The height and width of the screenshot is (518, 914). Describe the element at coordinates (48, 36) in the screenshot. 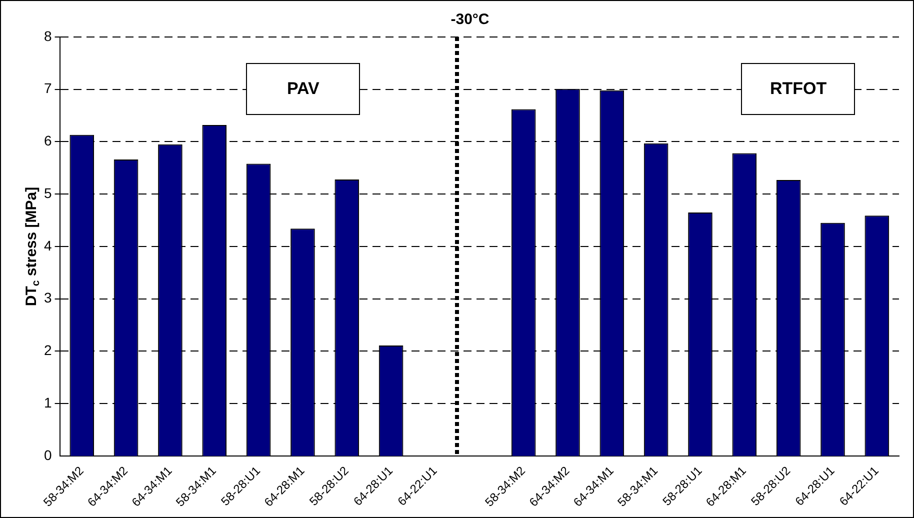

I see `y-tick-label: 8` at that location.